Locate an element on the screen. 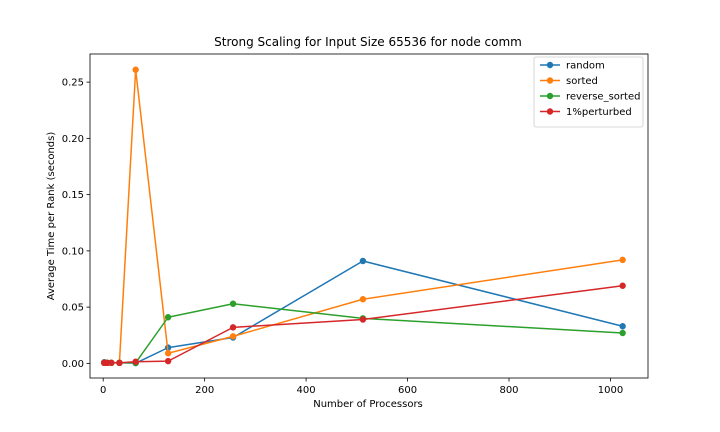 The height and width of the screenshot is (432, 720). x-tick-label: 1000 is located at coordinates (610, 390).